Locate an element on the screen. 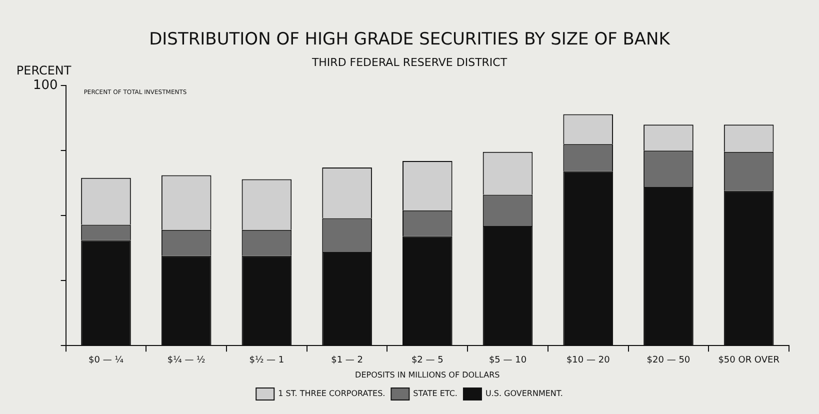 The width and height of the screenshot is (819, 414). x-tick-label: $0 — ¼ is located at coordinates (106, 360).